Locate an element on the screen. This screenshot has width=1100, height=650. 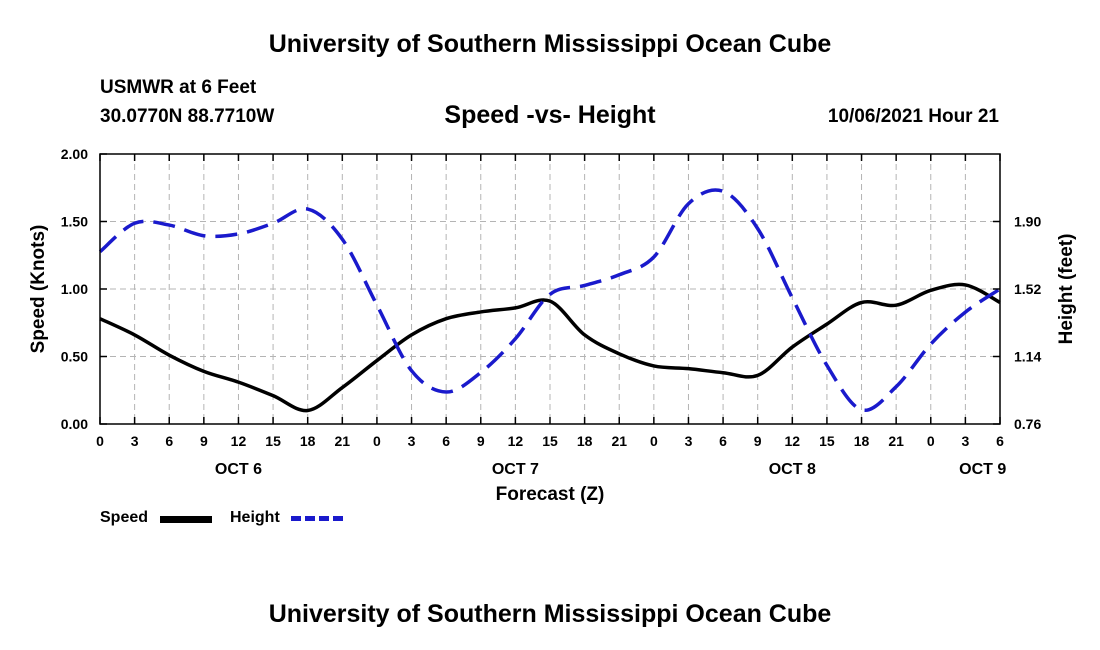
legend-speed-swatch is located at coordinates (186, 519).